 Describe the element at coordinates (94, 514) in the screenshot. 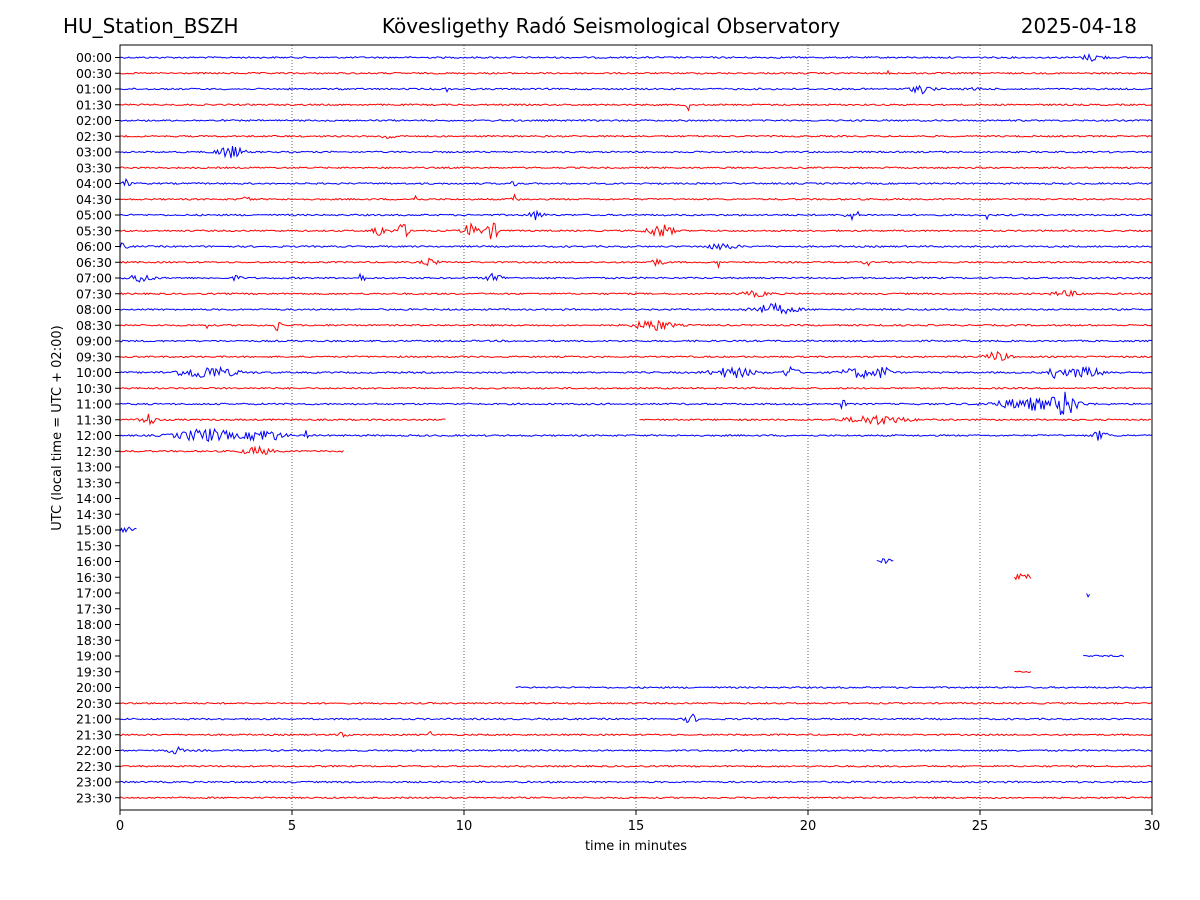

I see `y-tick-label: 14:30` at that location.